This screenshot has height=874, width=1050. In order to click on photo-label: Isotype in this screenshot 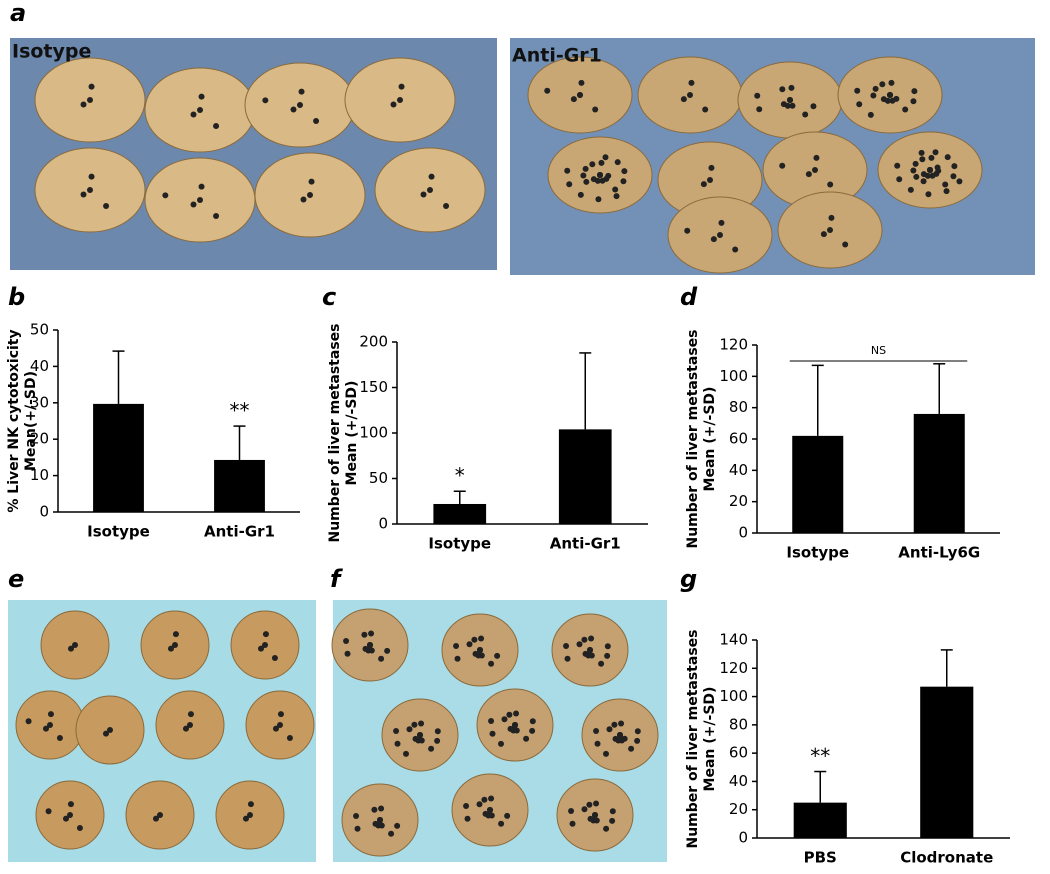, I will do `click(51, 52)`.